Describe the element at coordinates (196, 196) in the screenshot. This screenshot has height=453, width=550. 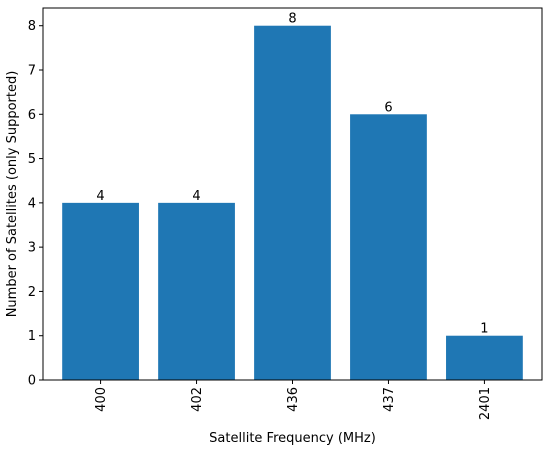
I see `data-label-402: 4` at that location.